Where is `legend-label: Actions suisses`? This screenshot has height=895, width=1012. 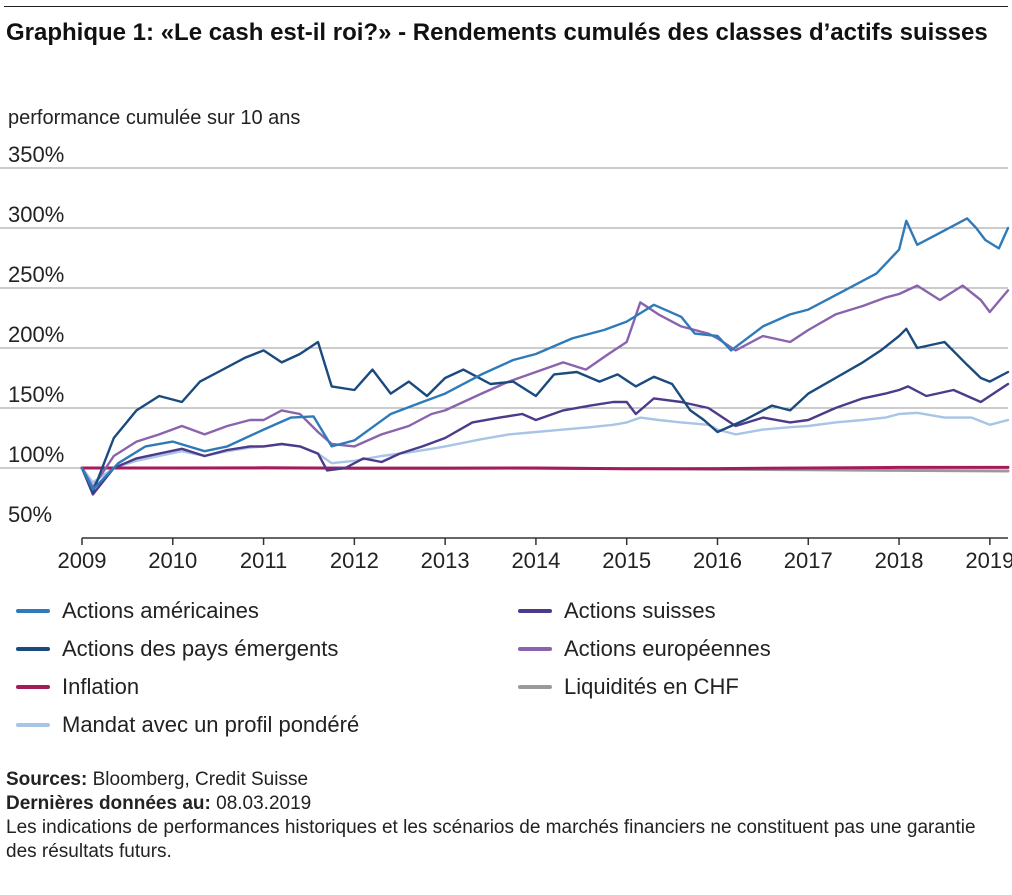
legend-label: Actions suisses is located at coordinates (640, 610).